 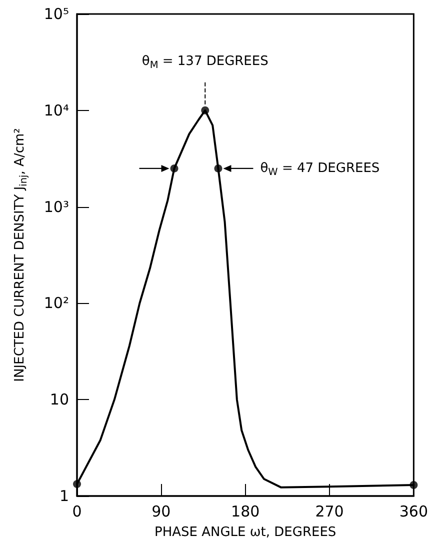 What do you see at coordinates (64, 496) in the screenshot?
I see `y-tick-label: 1` at bounding box center [64, 496].